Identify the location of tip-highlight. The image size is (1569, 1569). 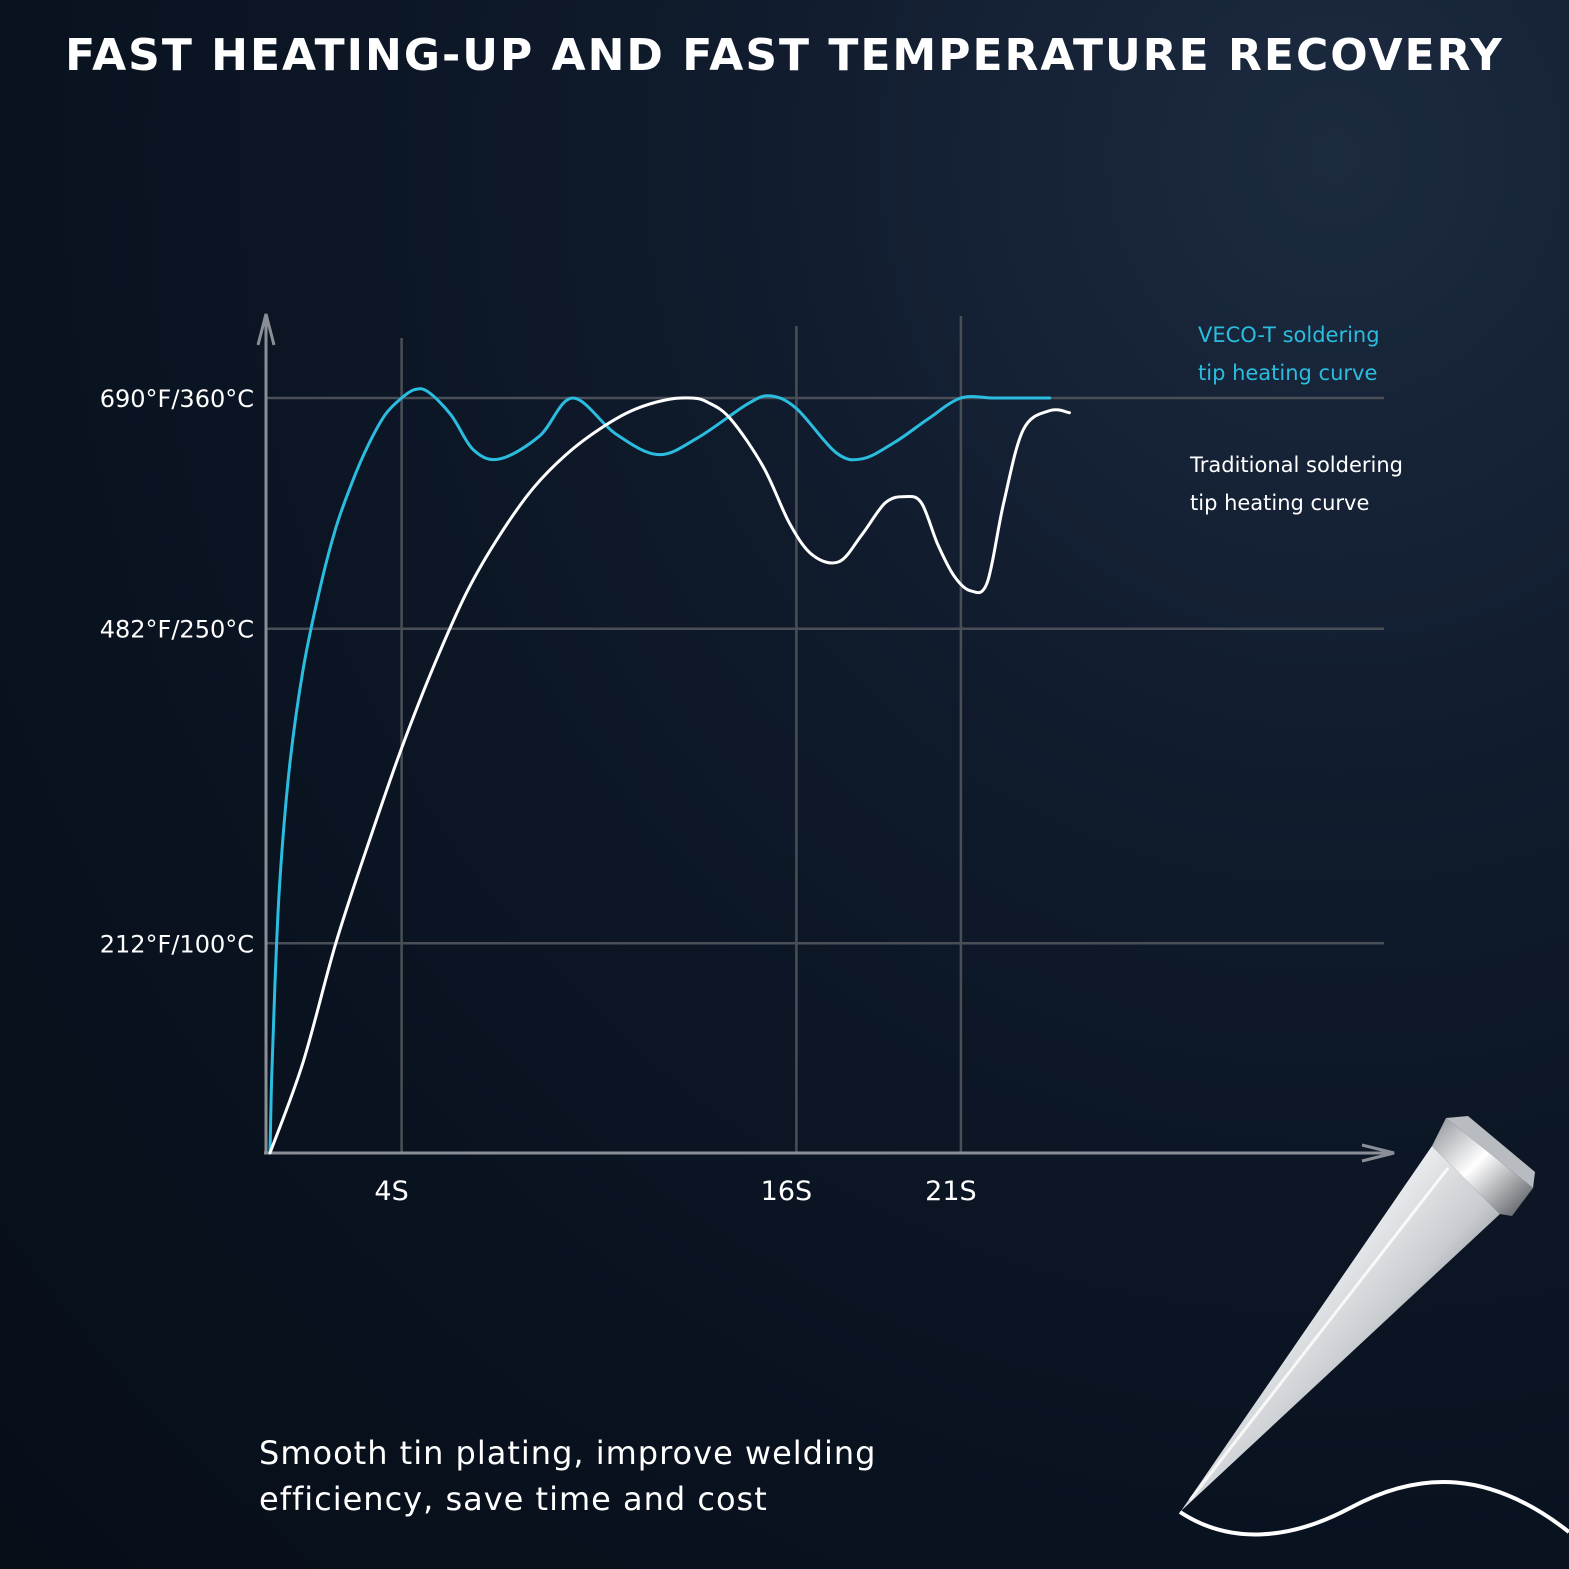
(1319, 1334).